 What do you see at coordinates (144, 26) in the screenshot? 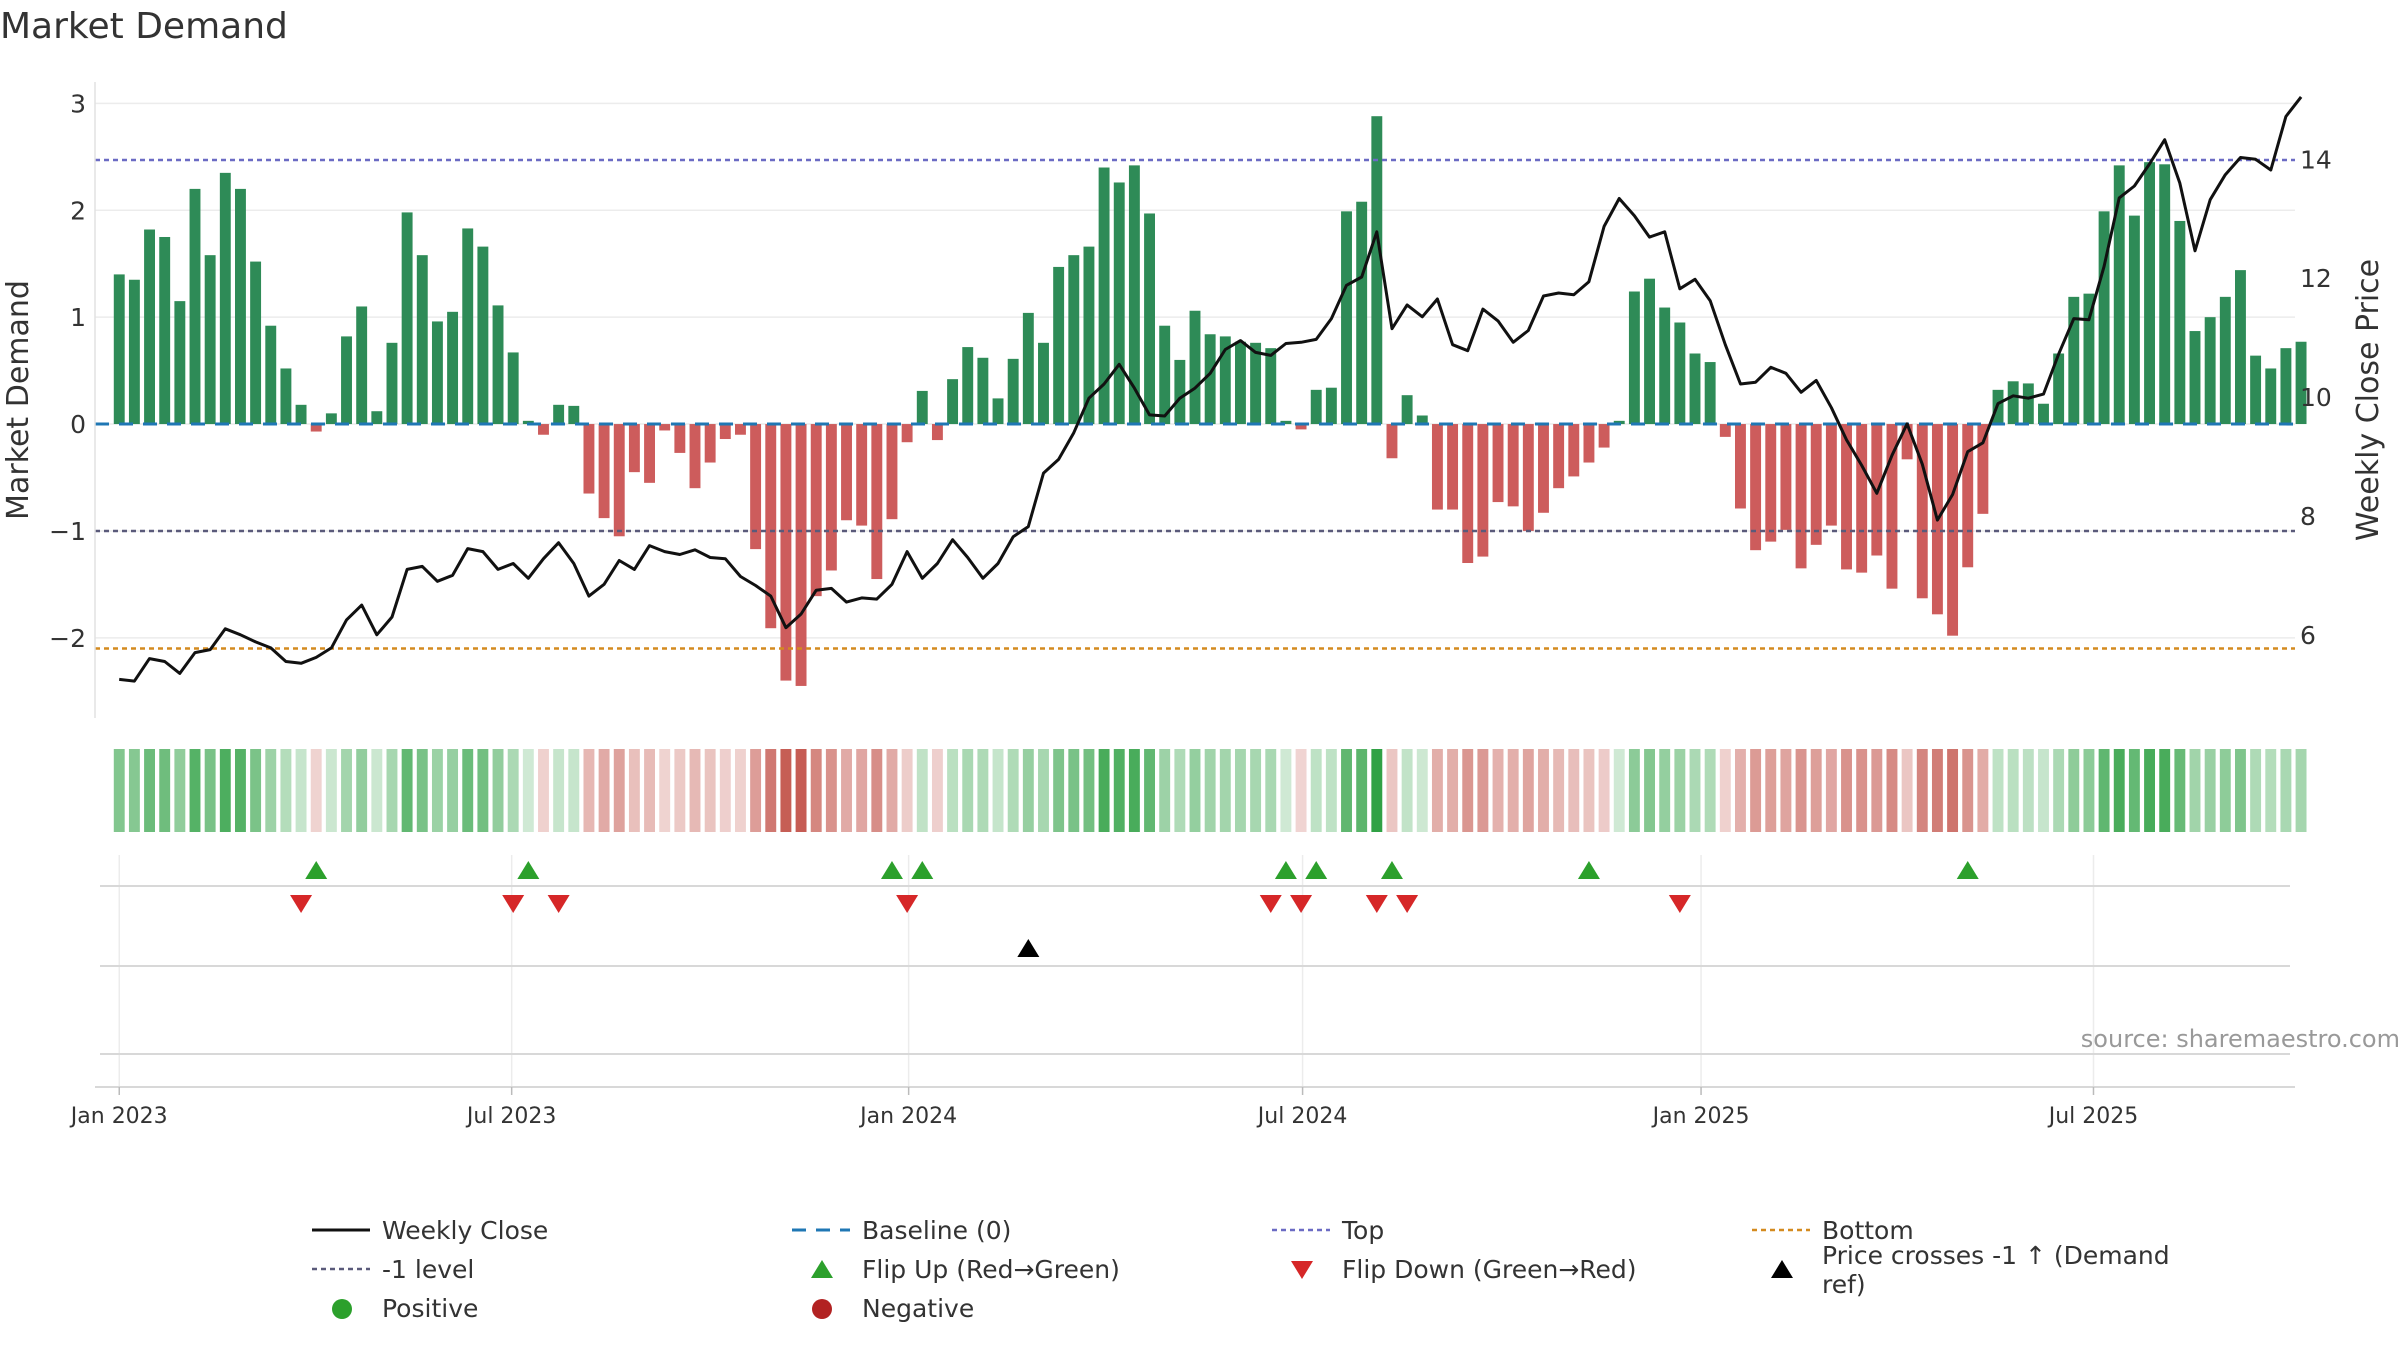
I see `page-title: Market Demand` at bounding box center [144, 26].